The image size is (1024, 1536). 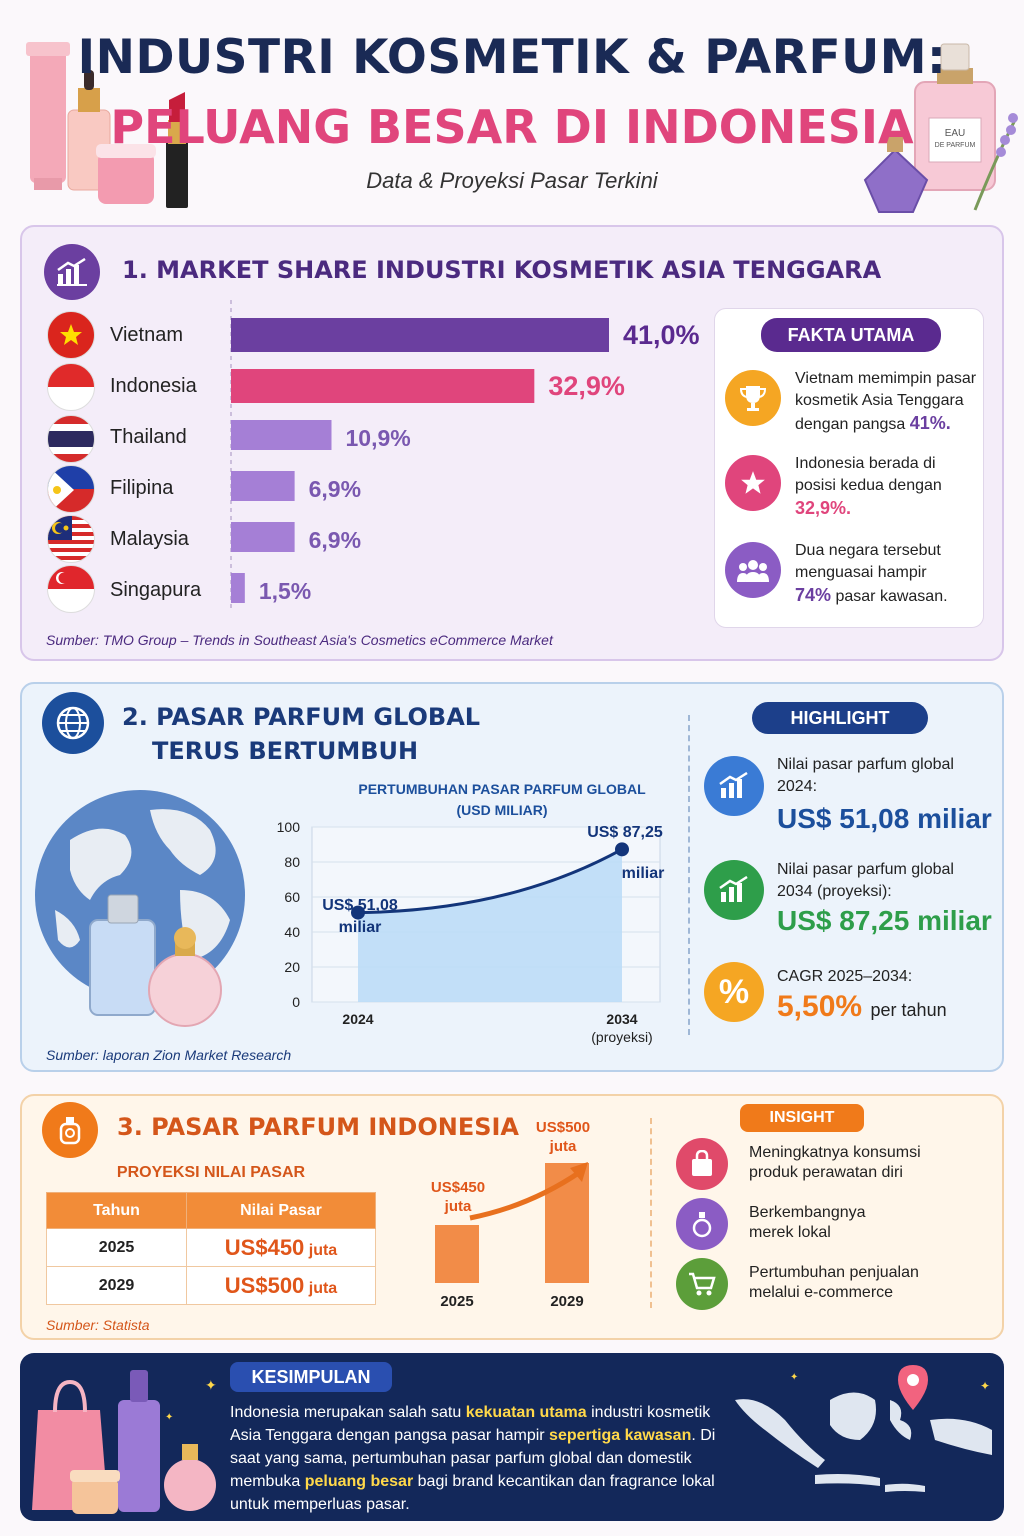 I want to click on highlight-2-value: US$ 87,25 miliar, so click(x=884, y=920).